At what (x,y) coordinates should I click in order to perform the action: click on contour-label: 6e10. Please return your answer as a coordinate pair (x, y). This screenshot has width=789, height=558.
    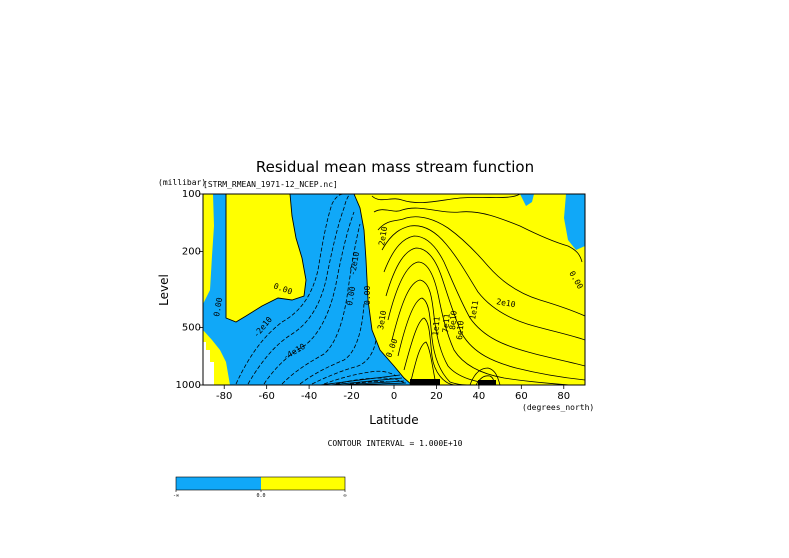
    Looking at the image, I should click on (460, 330).